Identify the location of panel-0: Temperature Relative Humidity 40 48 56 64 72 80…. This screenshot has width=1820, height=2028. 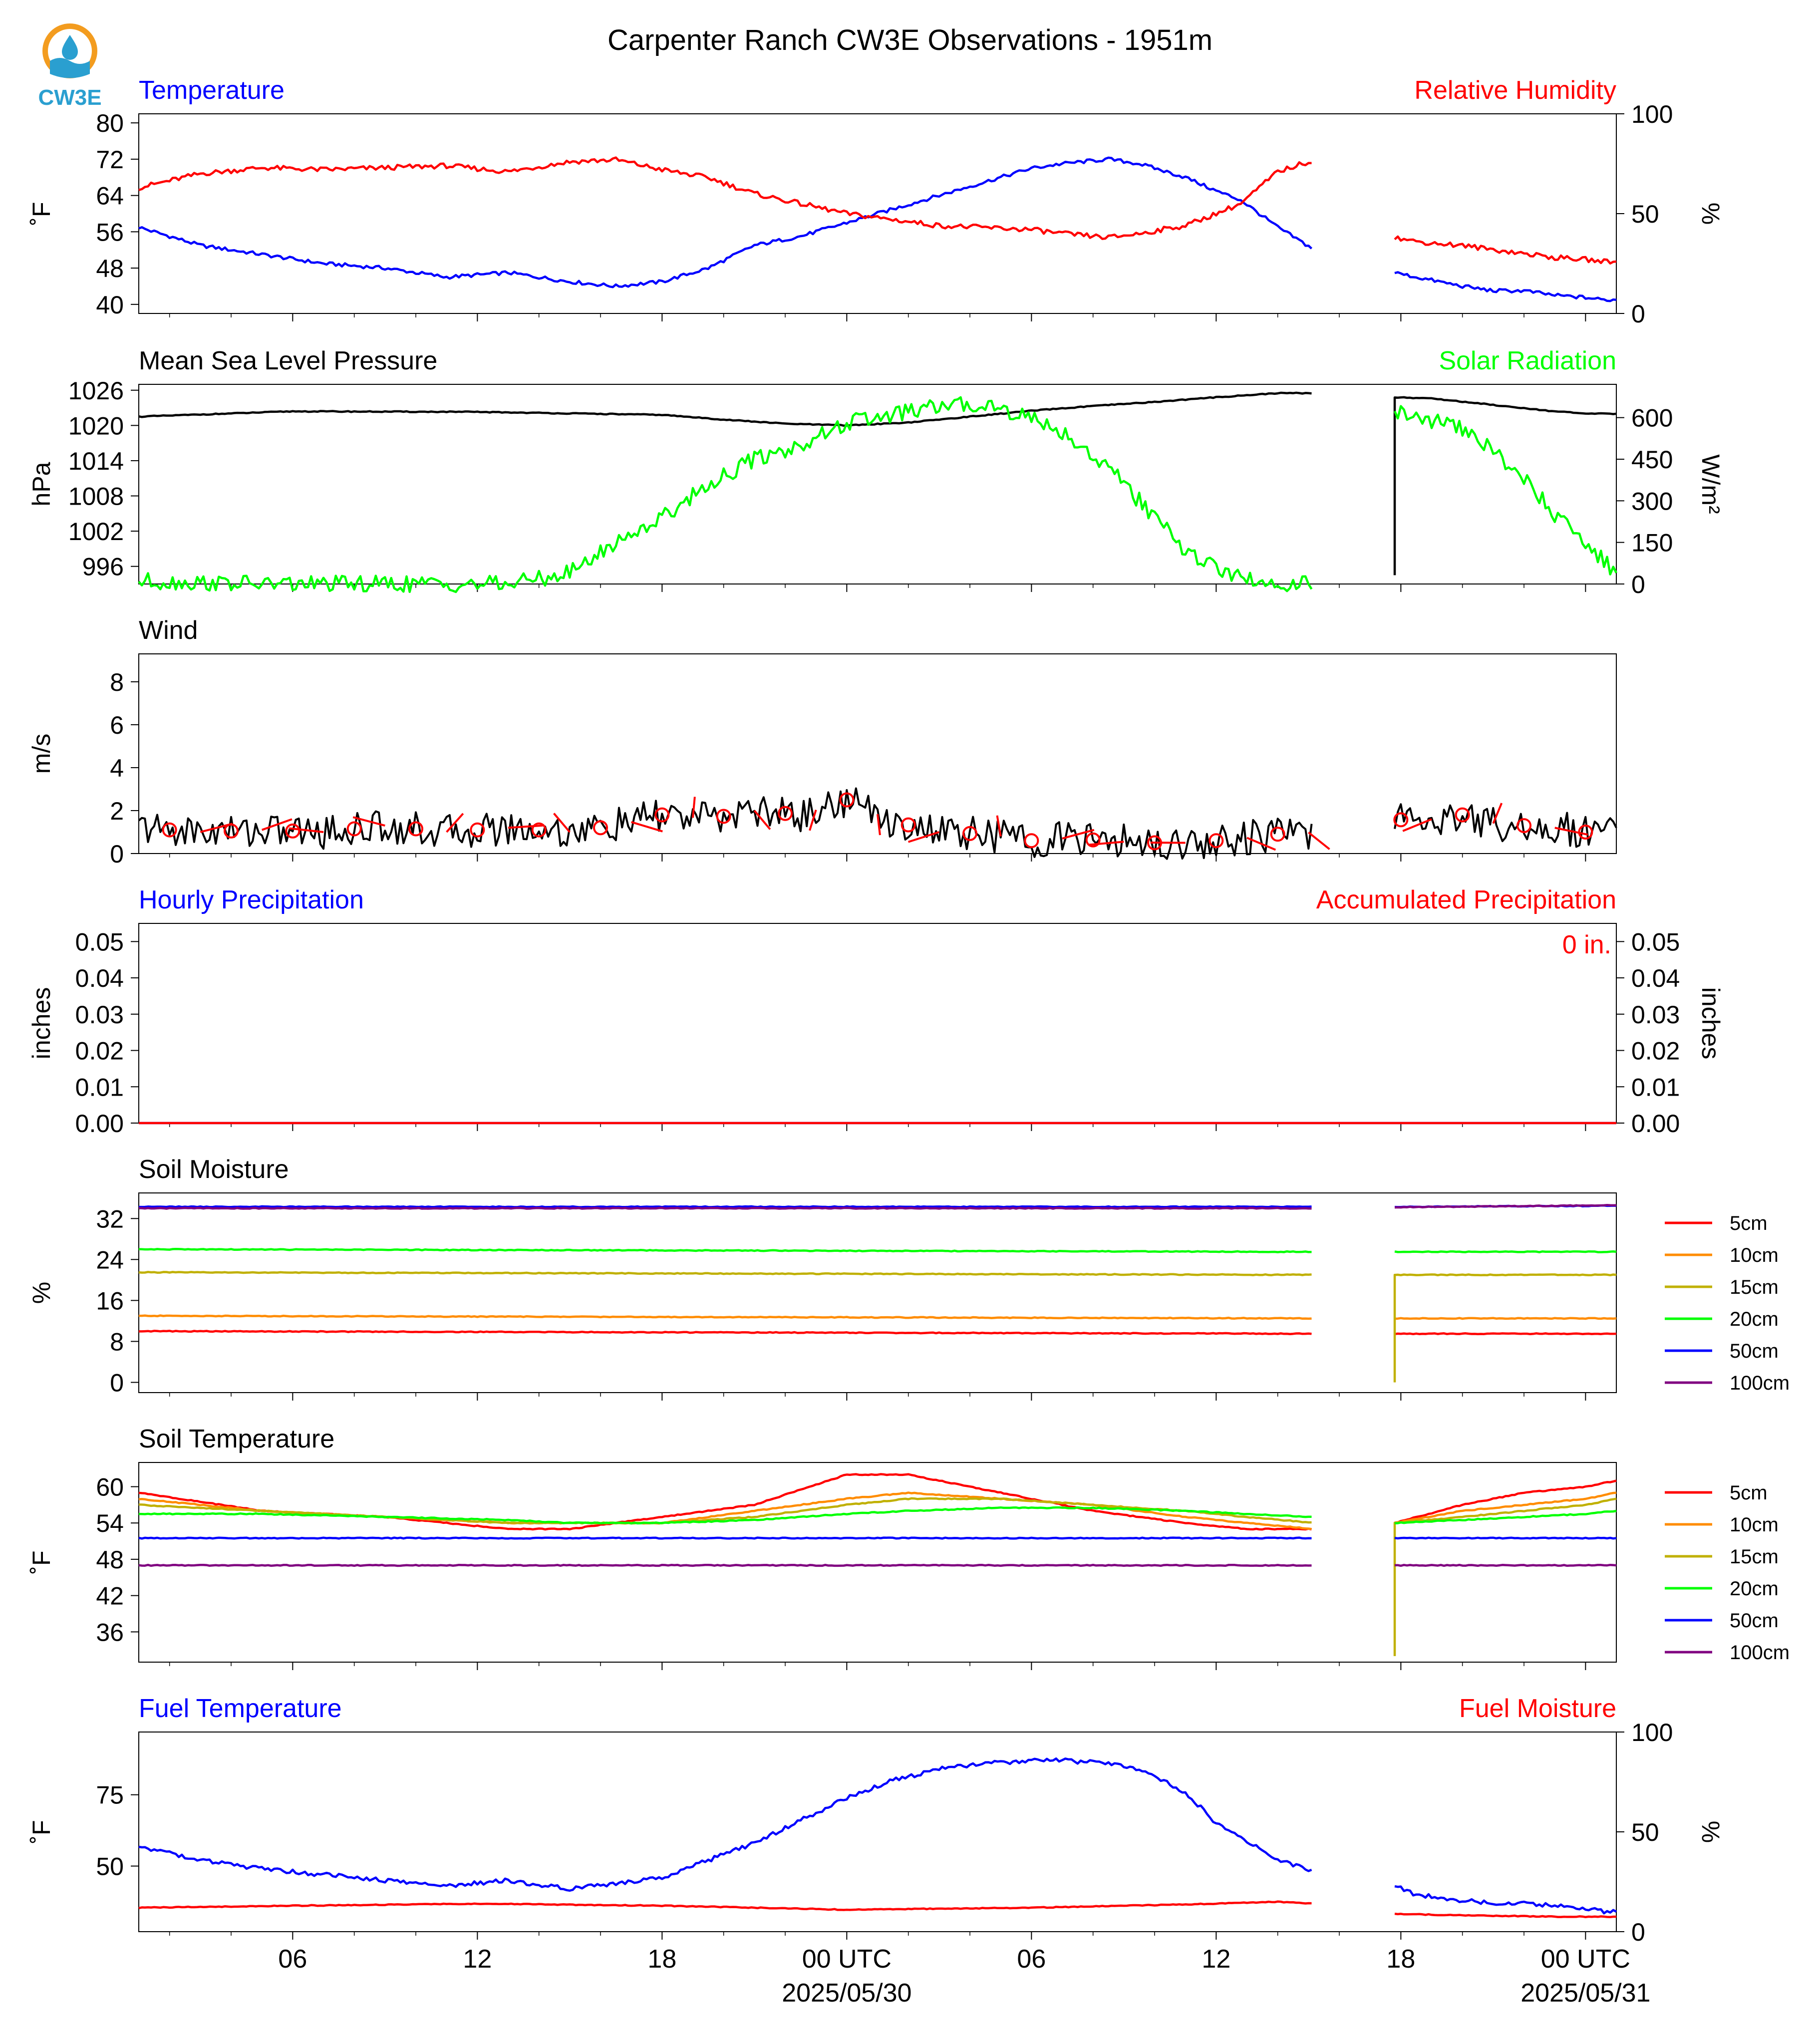
(876, 202).